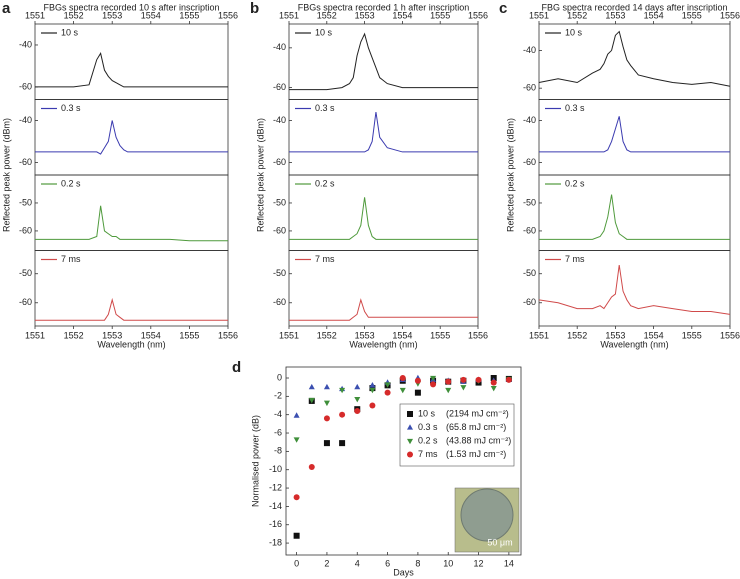 The image size is (740, 579). Describe the element at coordinates (478, 440) in the screenshot. I see `legend-fluence: (43.88 mJ cm⁻²)` at that location.